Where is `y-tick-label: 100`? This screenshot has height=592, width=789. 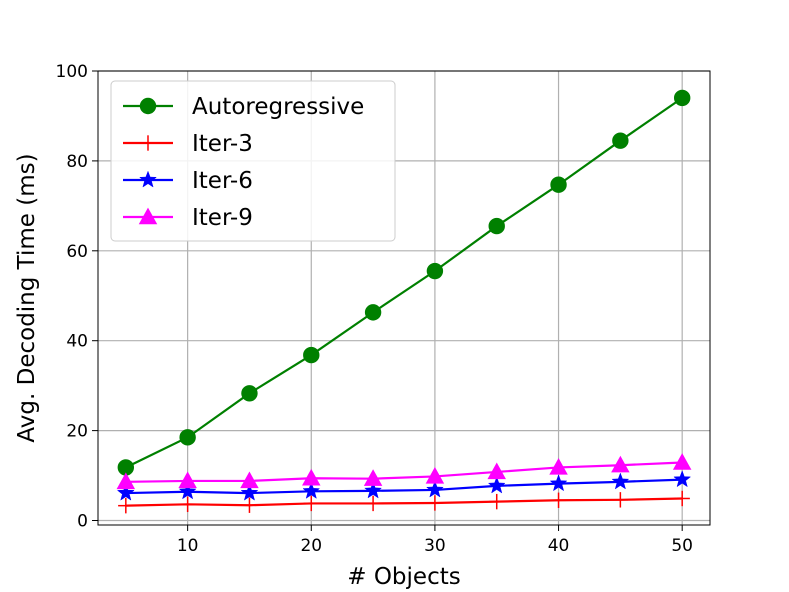 y-tick-label: 100 is located at coordinates (72, 72).